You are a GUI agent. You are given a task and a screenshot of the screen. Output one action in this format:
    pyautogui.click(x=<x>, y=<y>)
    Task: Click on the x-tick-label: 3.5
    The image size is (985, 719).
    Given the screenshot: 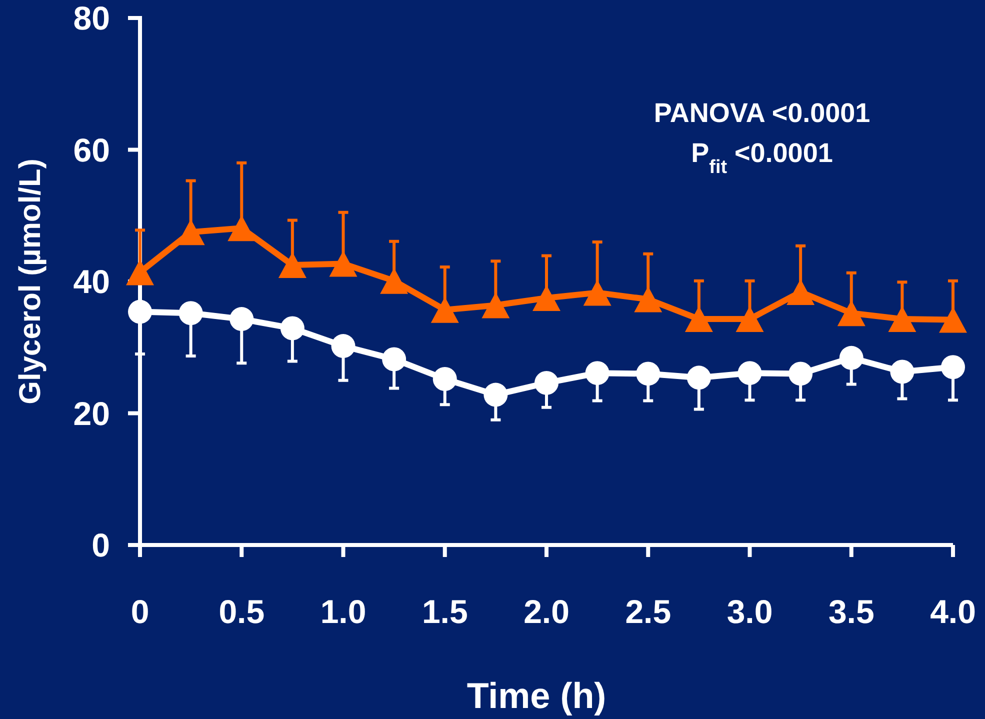 What is the action you would take?
    pyautogui.click(x=851, y=611)
    